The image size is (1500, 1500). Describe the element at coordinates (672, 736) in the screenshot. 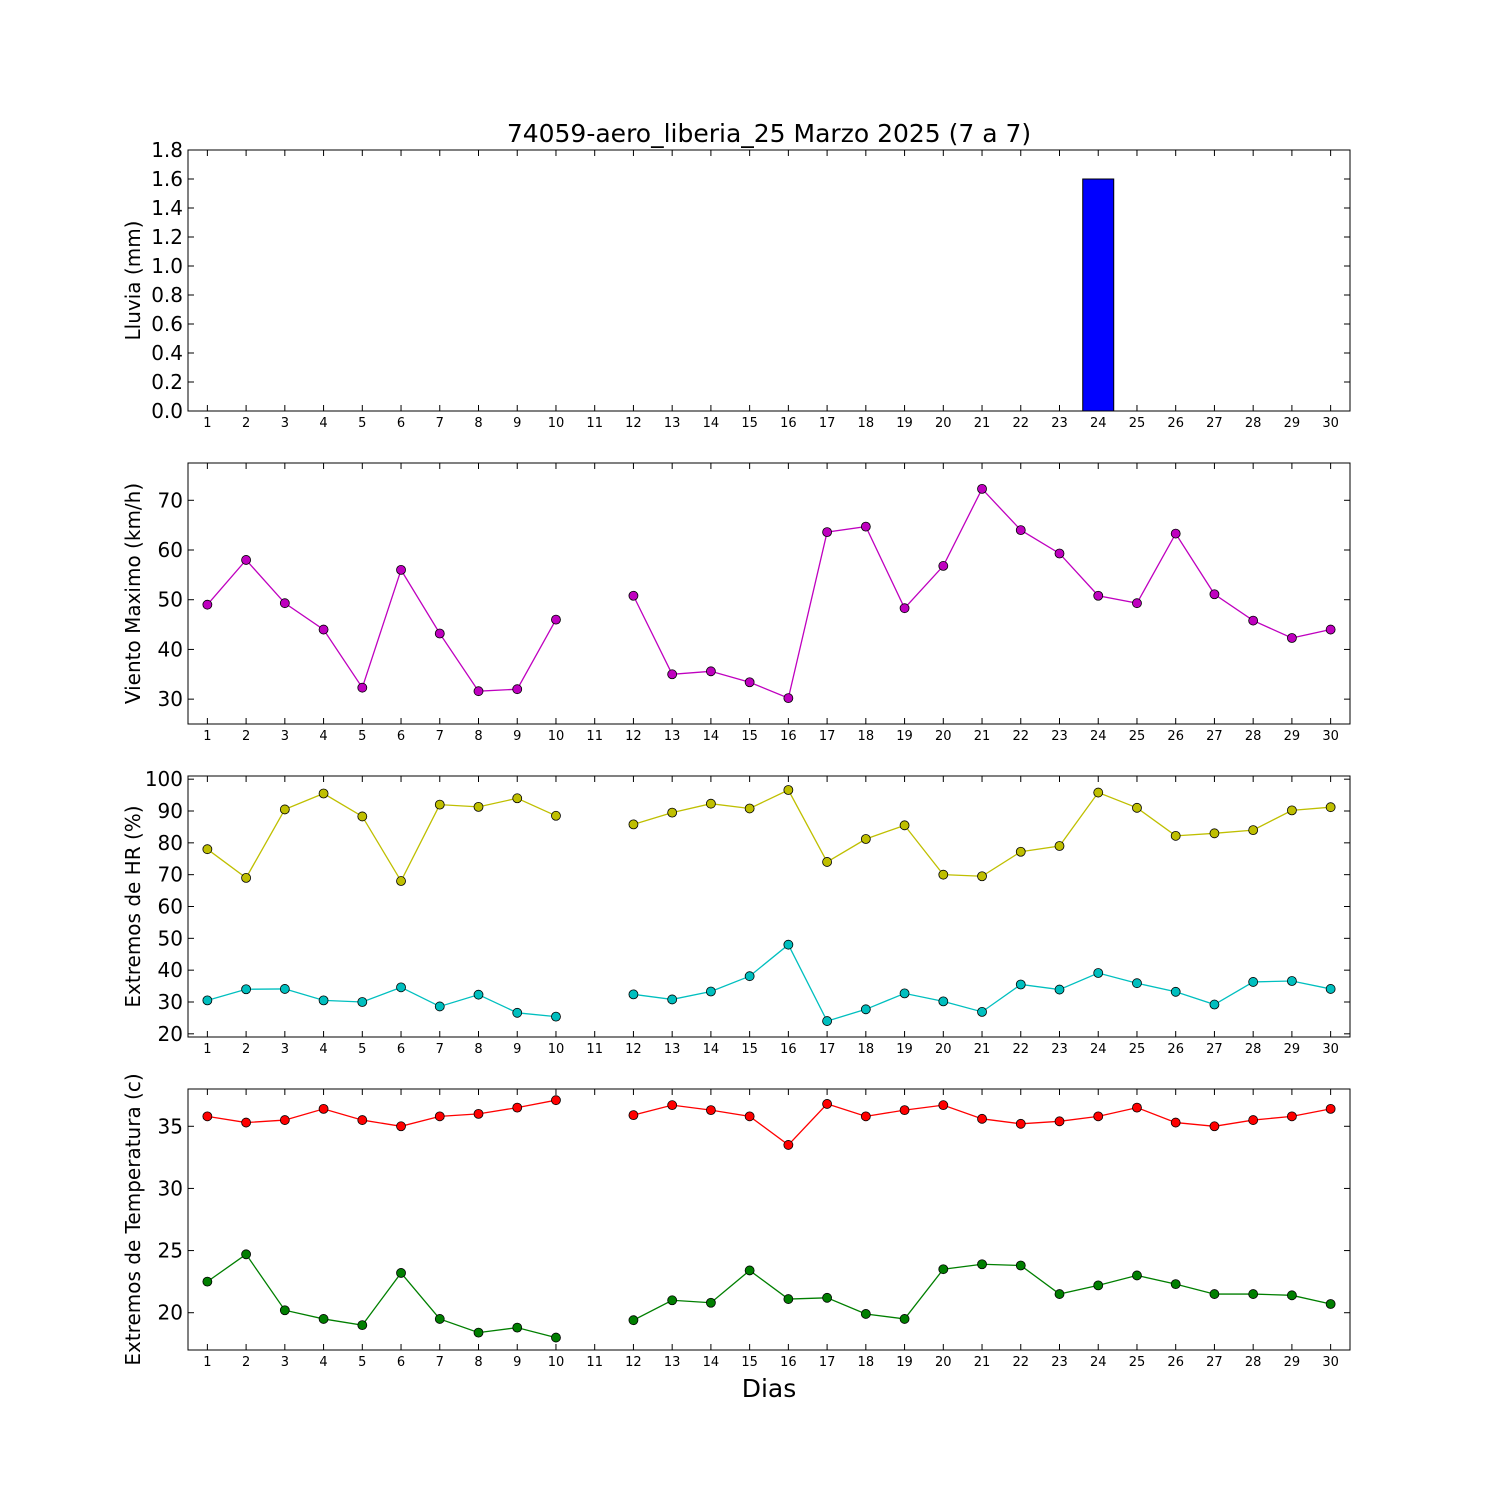

I see `x-tick-label: 13` at that location.